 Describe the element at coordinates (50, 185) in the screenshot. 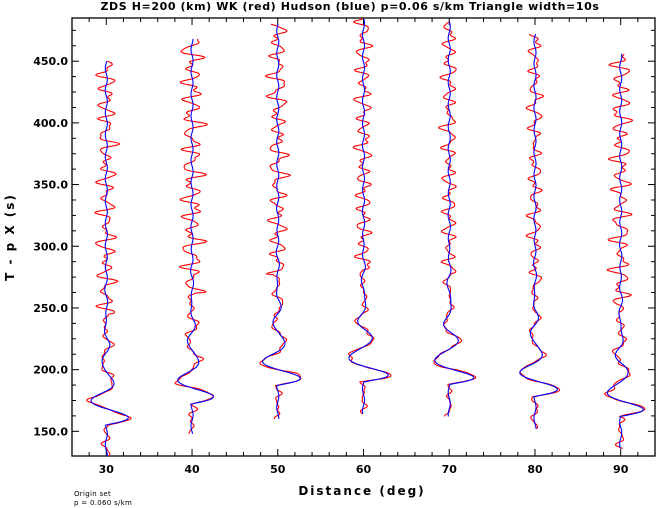

I see `y-tick-label: 350.0` at that location.